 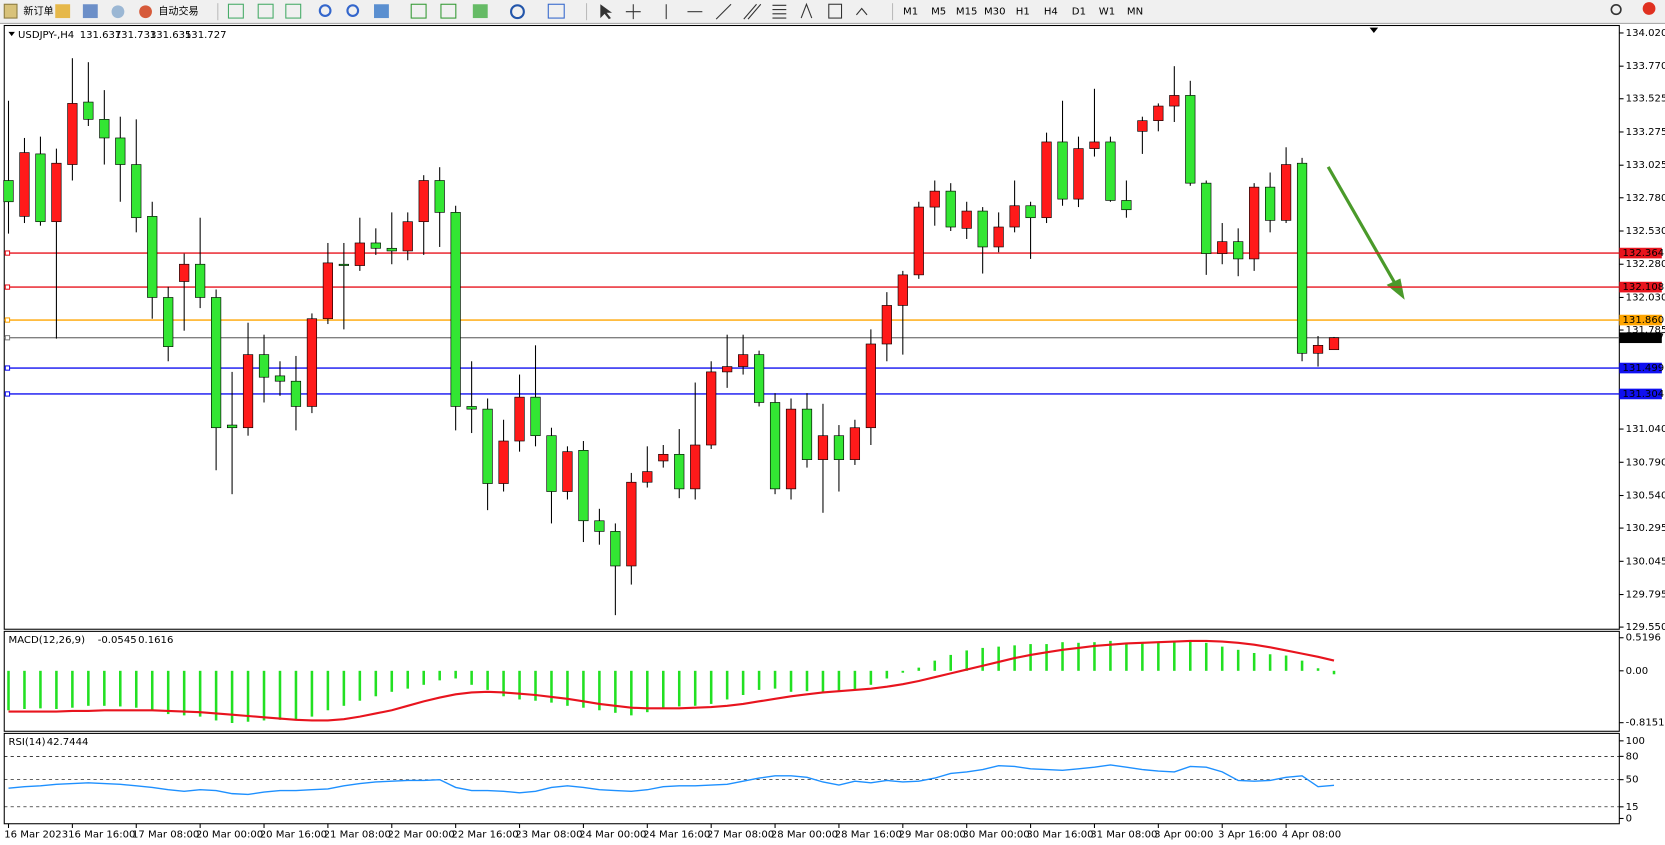 I want to click on zoom-out, so click(x=353, y=11).